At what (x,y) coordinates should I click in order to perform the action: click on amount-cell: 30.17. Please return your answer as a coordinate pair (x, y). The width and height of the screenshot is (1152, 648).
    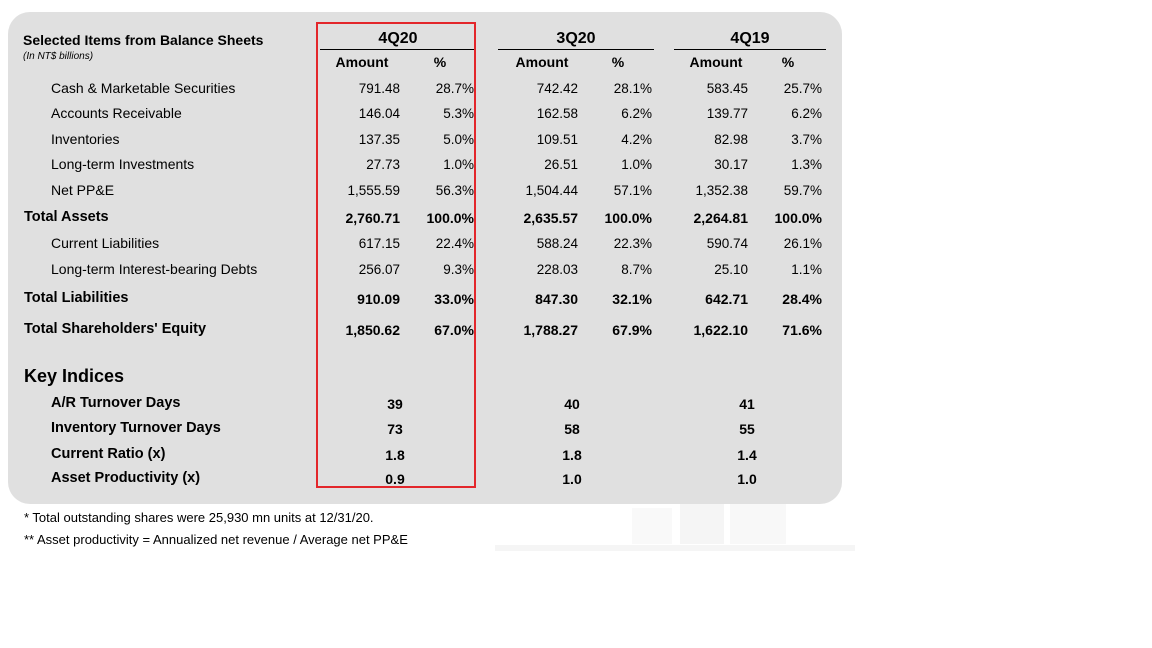
    Looking at the image, I should click on (731, 164).